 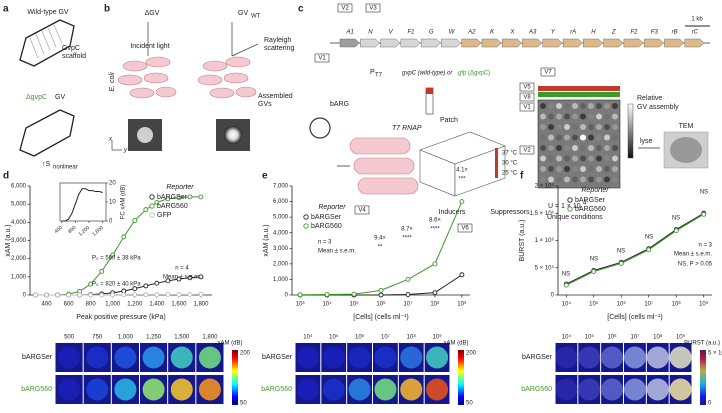 What do you see at coordinates (320, 128) in the screenshot?
I see `plasmid` at bounding box center [320, 128].